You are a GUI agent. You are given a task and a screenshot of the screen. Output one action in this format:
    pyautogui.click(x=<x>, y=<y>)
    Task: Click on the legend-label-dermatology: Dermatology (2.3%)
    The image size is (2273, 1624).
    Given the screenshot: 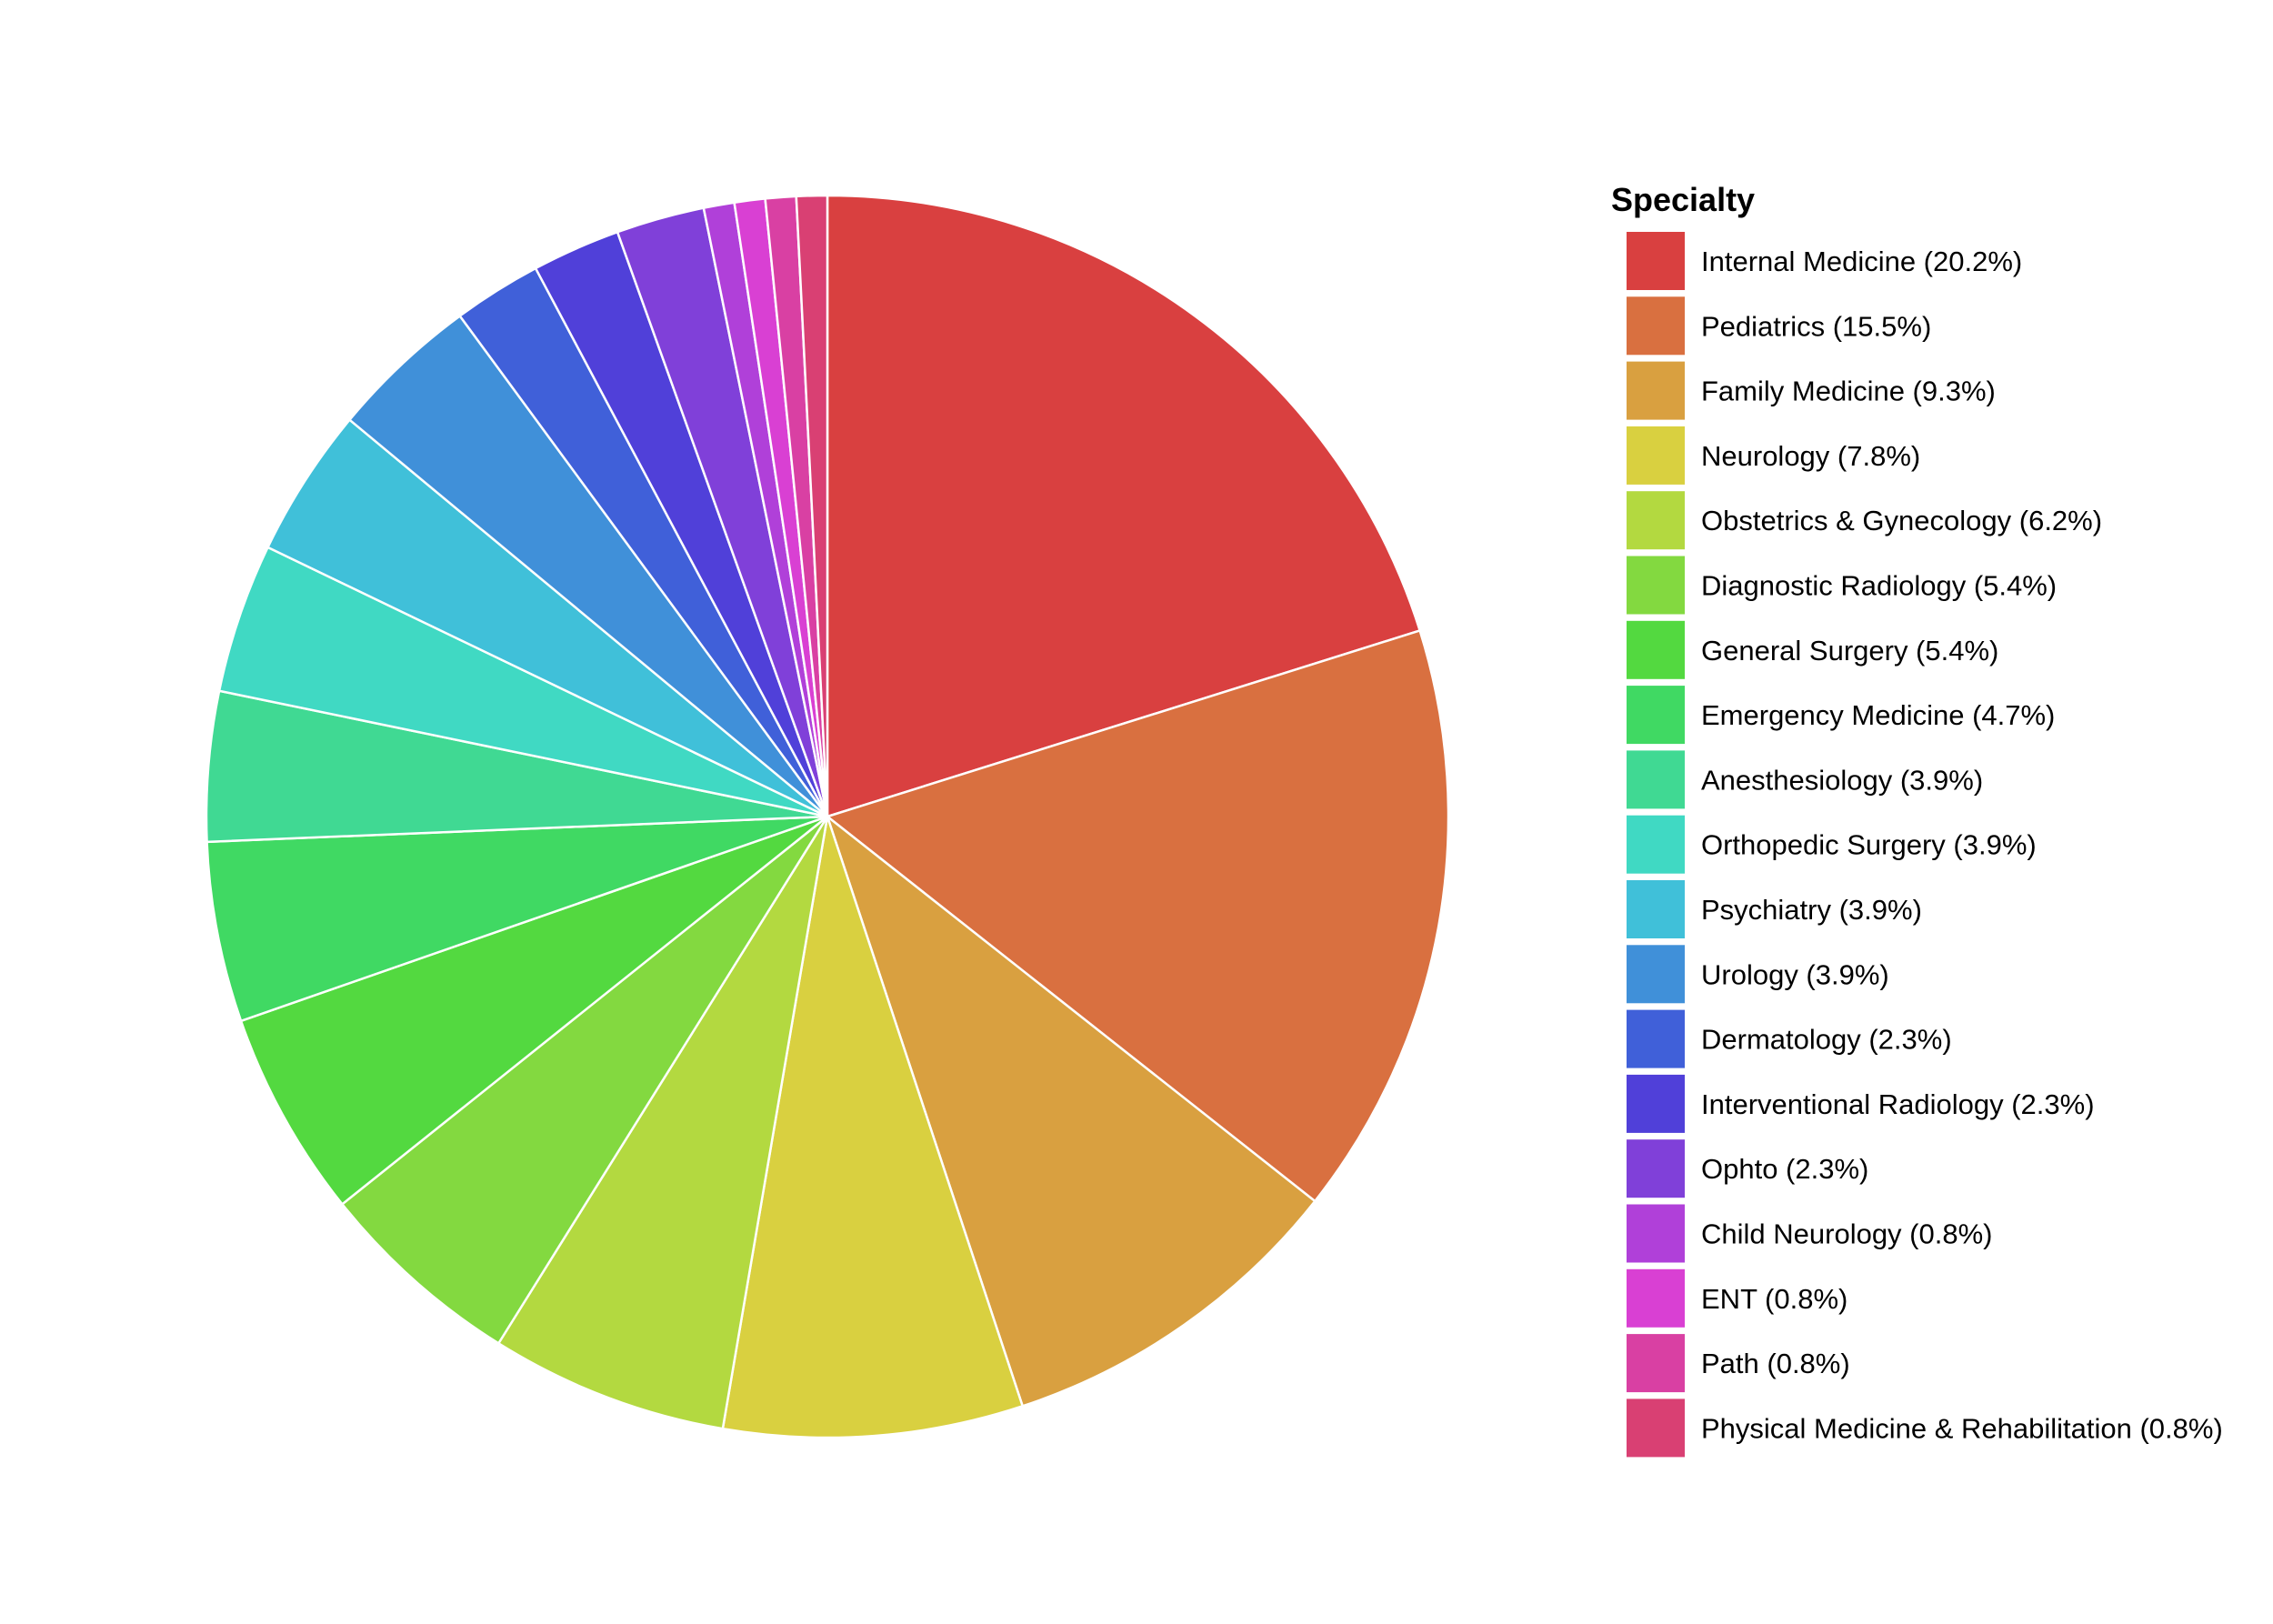 What is the action you would take?
    pyautogui.click(x=1826, y=1040)
    